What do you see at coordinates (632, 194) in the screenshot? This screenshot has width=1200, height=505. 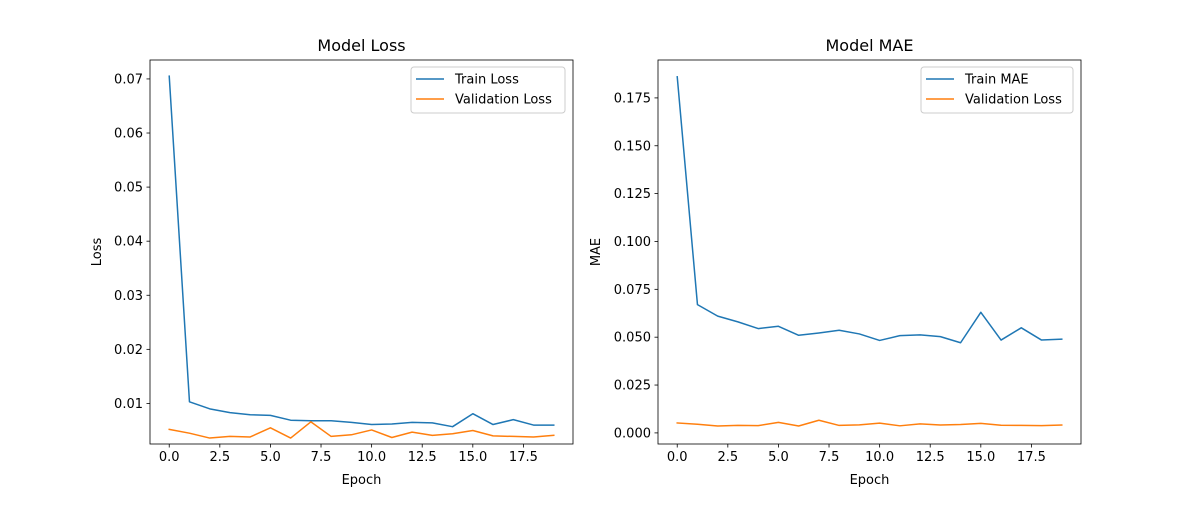 I see `y-tick-label: 0.125` at bounding box center [632, 194].